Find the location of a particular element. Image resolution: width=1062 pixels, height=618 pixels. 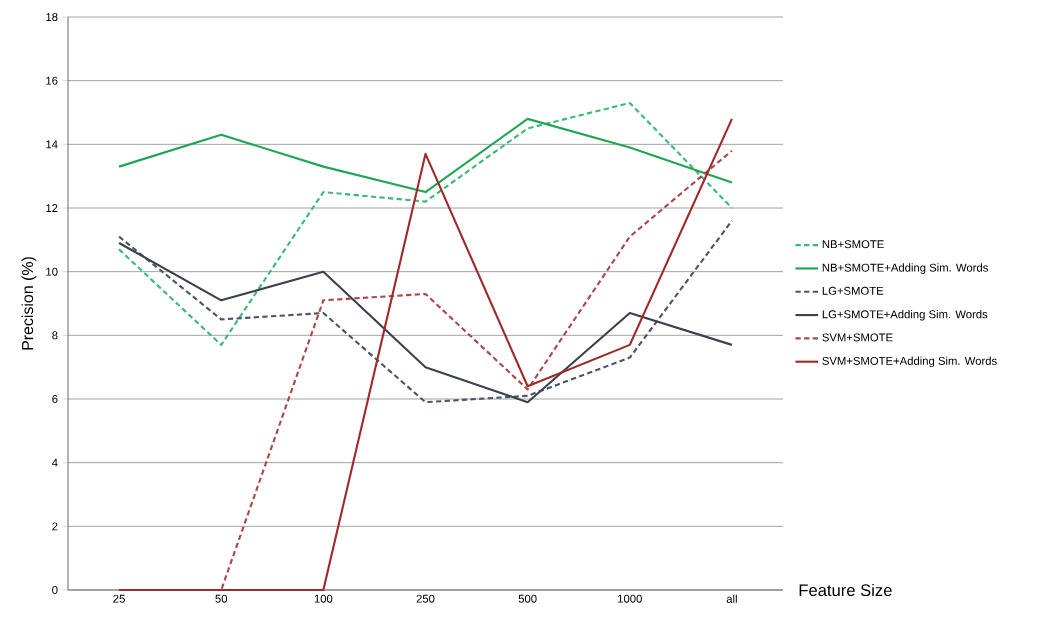

y-tick-label: 14 is located at coordinates (52, 144).